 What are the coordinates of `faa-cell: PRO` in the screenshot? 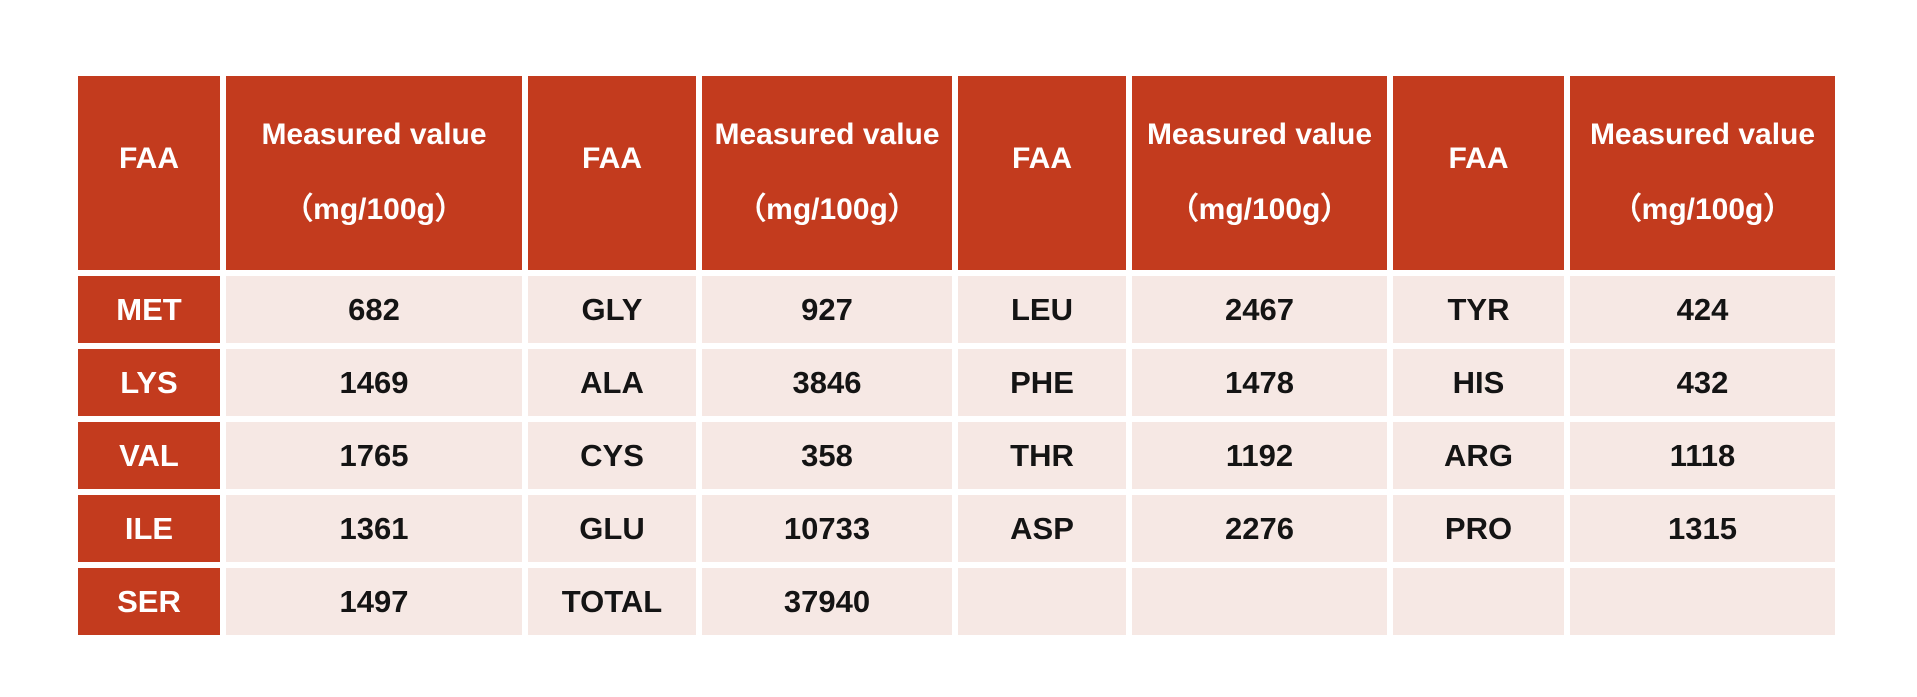 It's located at (1478, 528).